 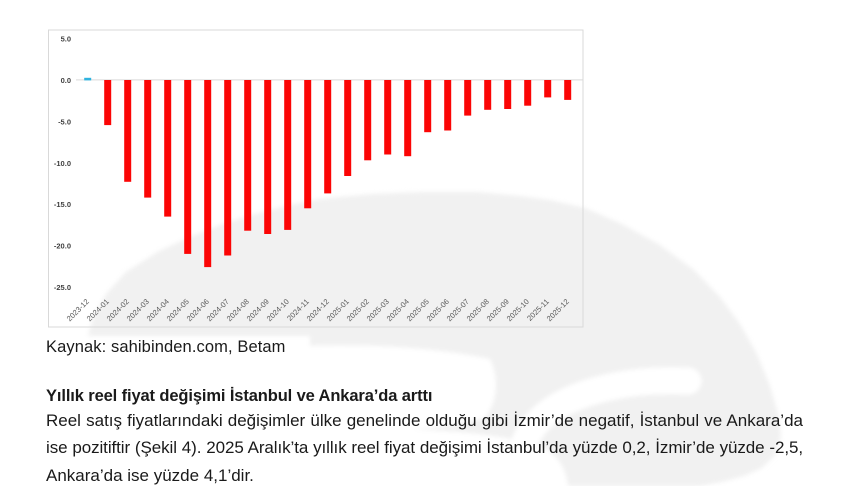 I want to click on svg-text: 2025-12, so click(x=558, y=310).